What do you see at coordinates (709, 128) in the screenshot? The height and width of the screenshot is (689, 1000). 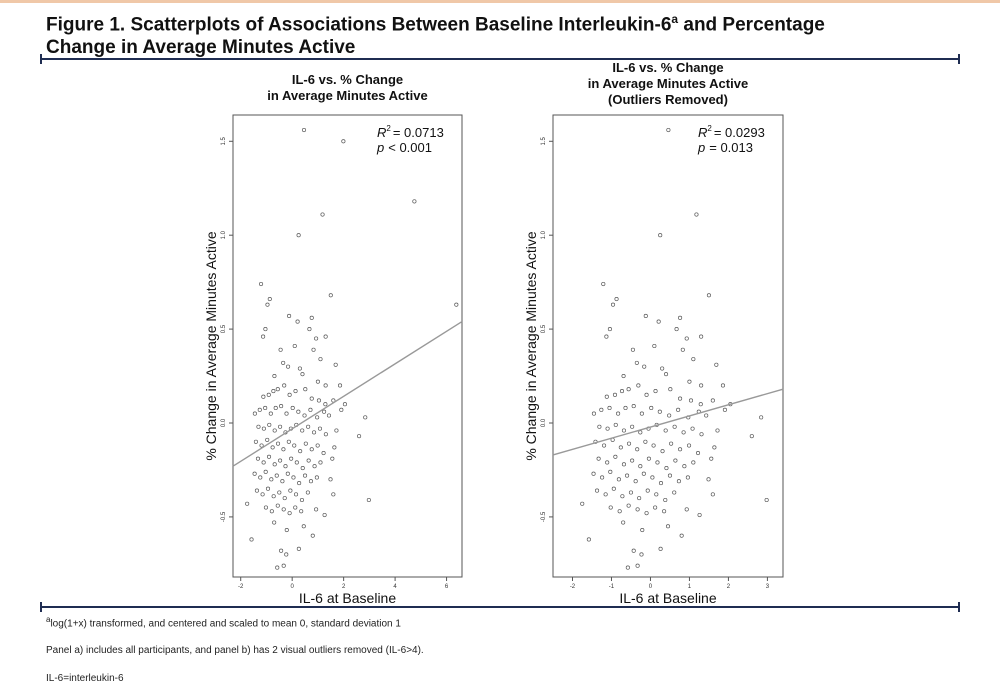 I see `r-squared-exponent: 2` at bounding box center [709, 128].